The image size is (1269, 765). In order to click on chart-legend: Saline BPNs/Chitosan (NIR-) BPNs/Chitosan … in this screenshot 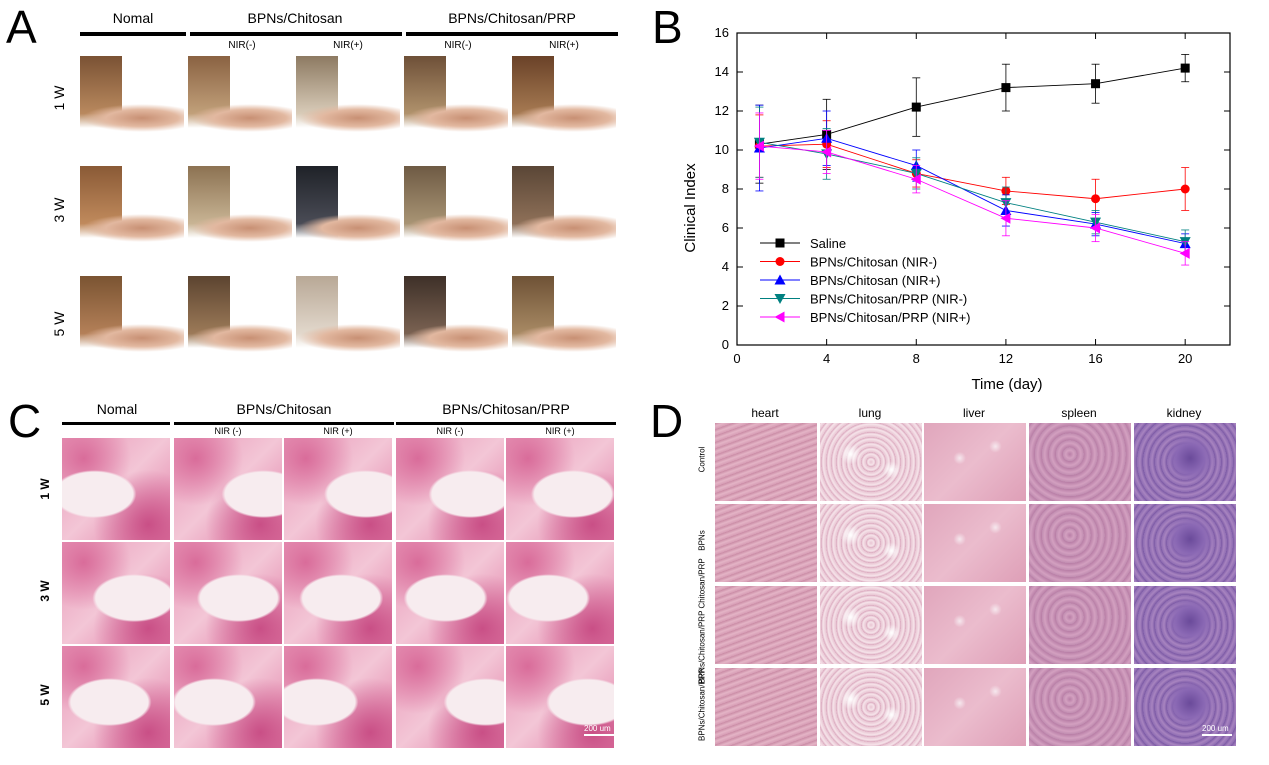, I will do `click(865, 280)`.